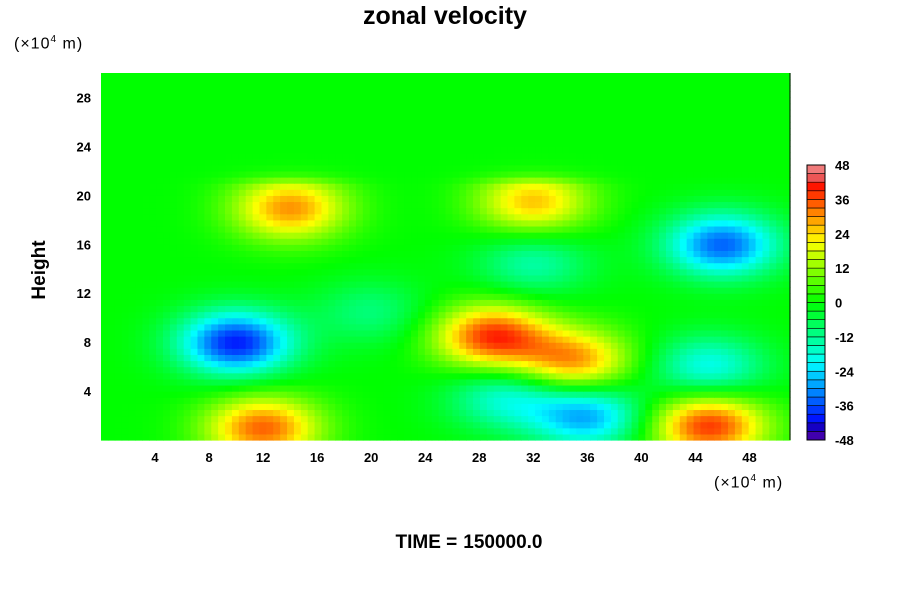  What do you see at coordinates (641, 457) in the screenshot?
I see `x-tick-label: 40` at bounding box center [641, 457].